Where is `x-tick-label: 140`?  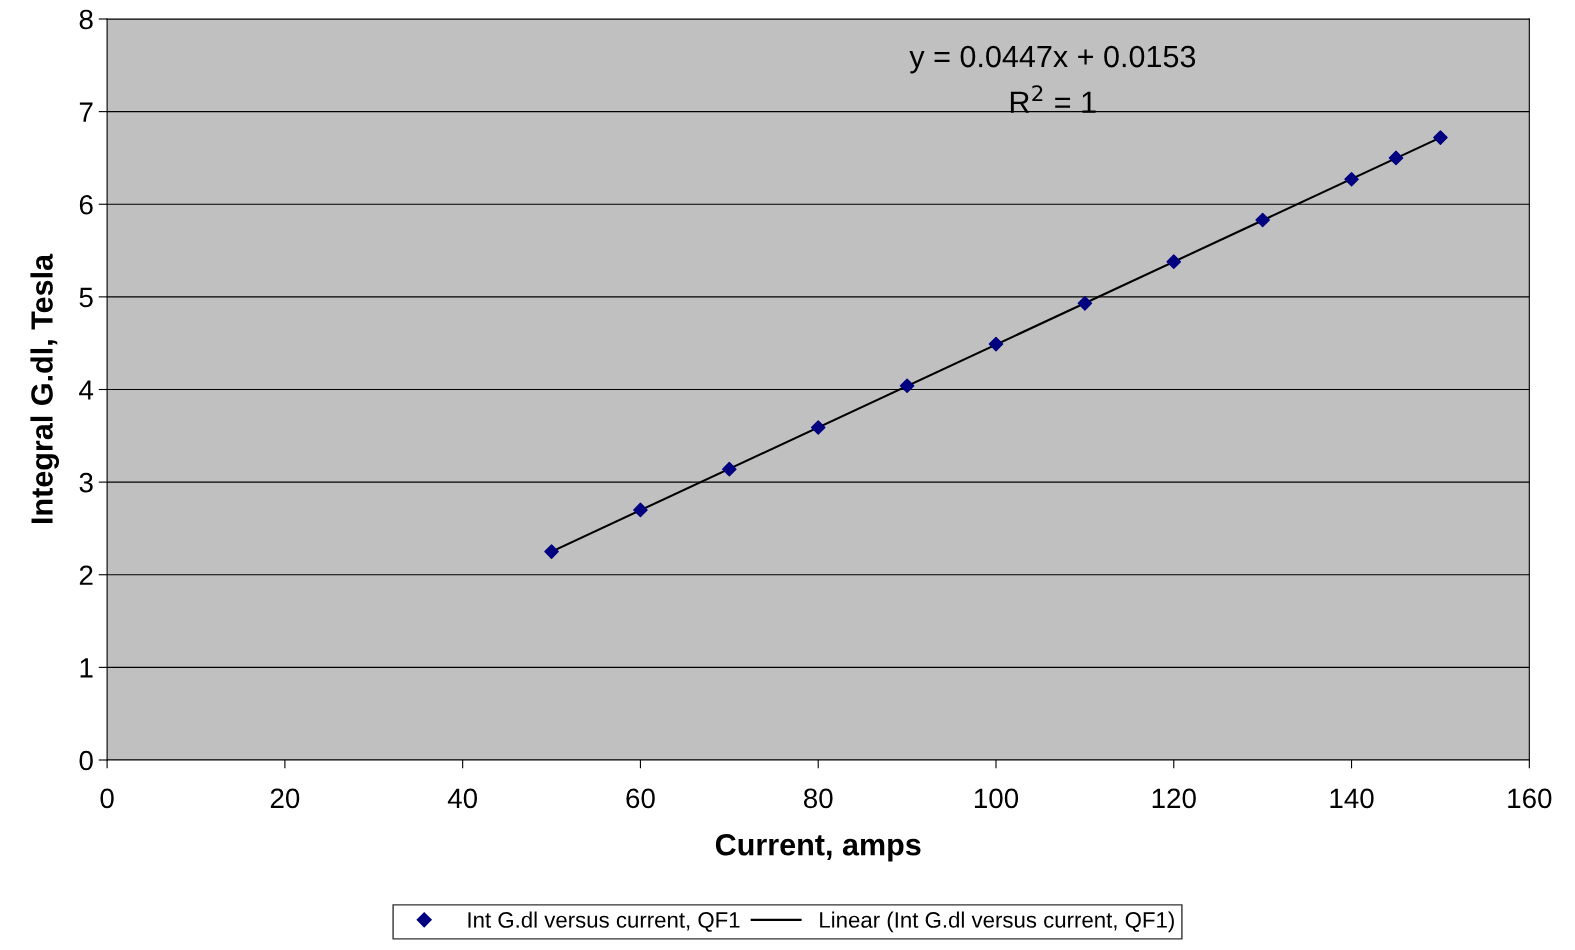
x-tick-label: 140 is located at coordinates (1352, 798).